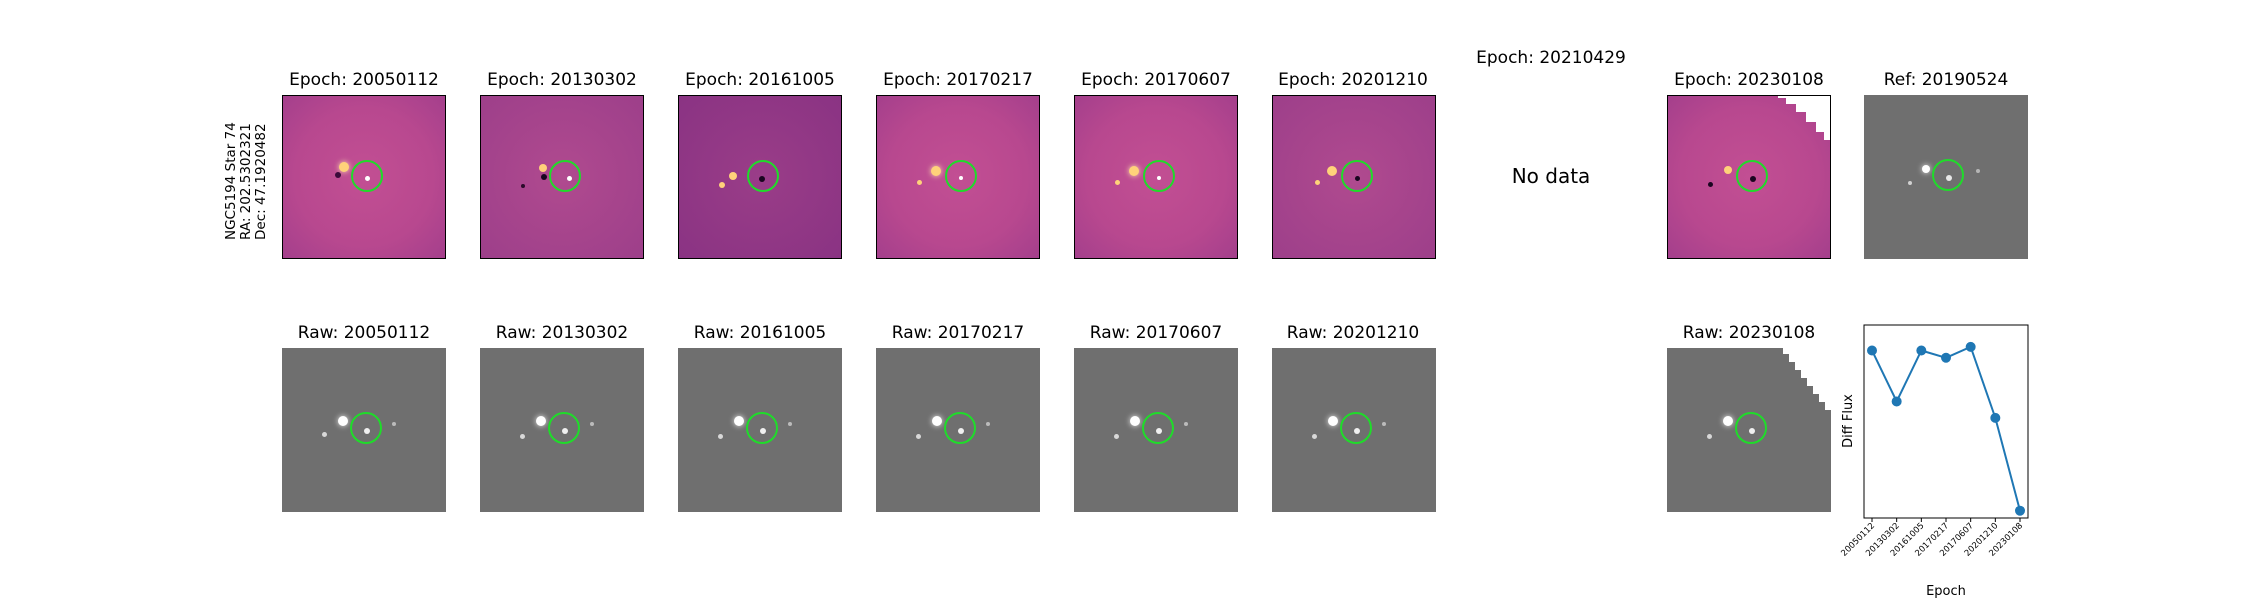 Image resolution: width=2250 pixels, height=600 pixels. I want to click on no-data-text: No data, so click(1551, 176).